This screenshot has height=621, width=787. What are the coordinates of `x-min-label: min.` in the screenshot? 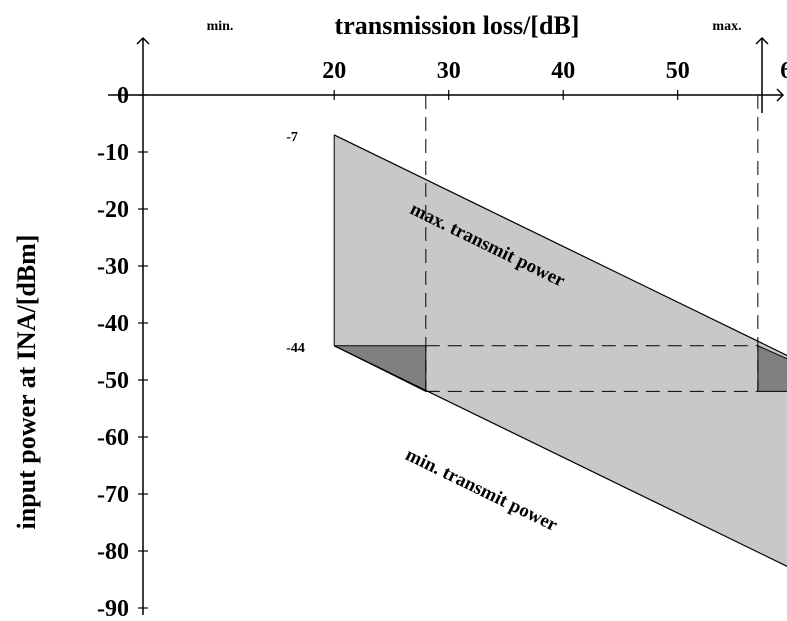 It's located at (220, 26).